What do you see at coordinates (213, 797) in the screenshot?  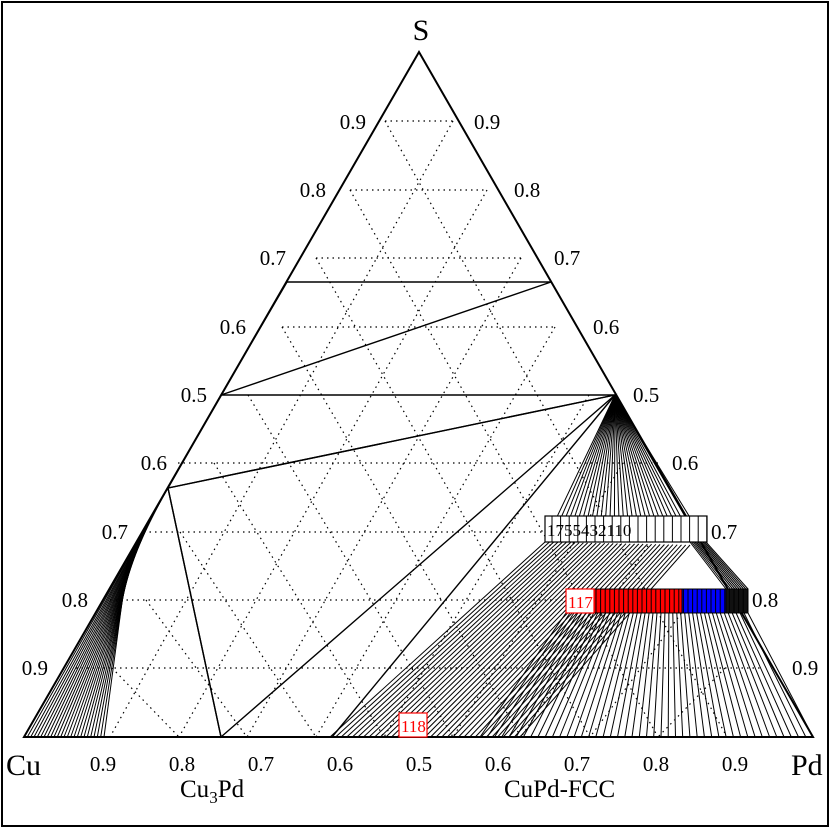 I see `phase-label-cu3pd-subscript: 3` at bounding box center [213, 797].